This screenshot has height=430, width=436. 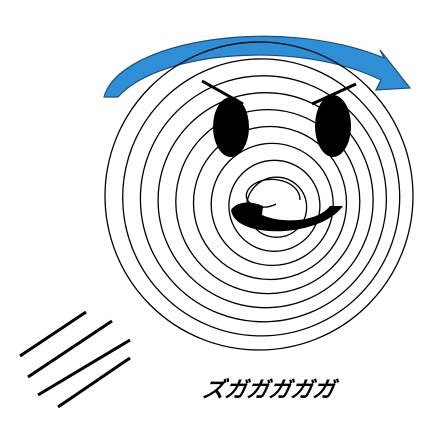 What do you see at coordinates (287, 217) in the screenshot?
I see `mouth` at bounding box center [287, 217].